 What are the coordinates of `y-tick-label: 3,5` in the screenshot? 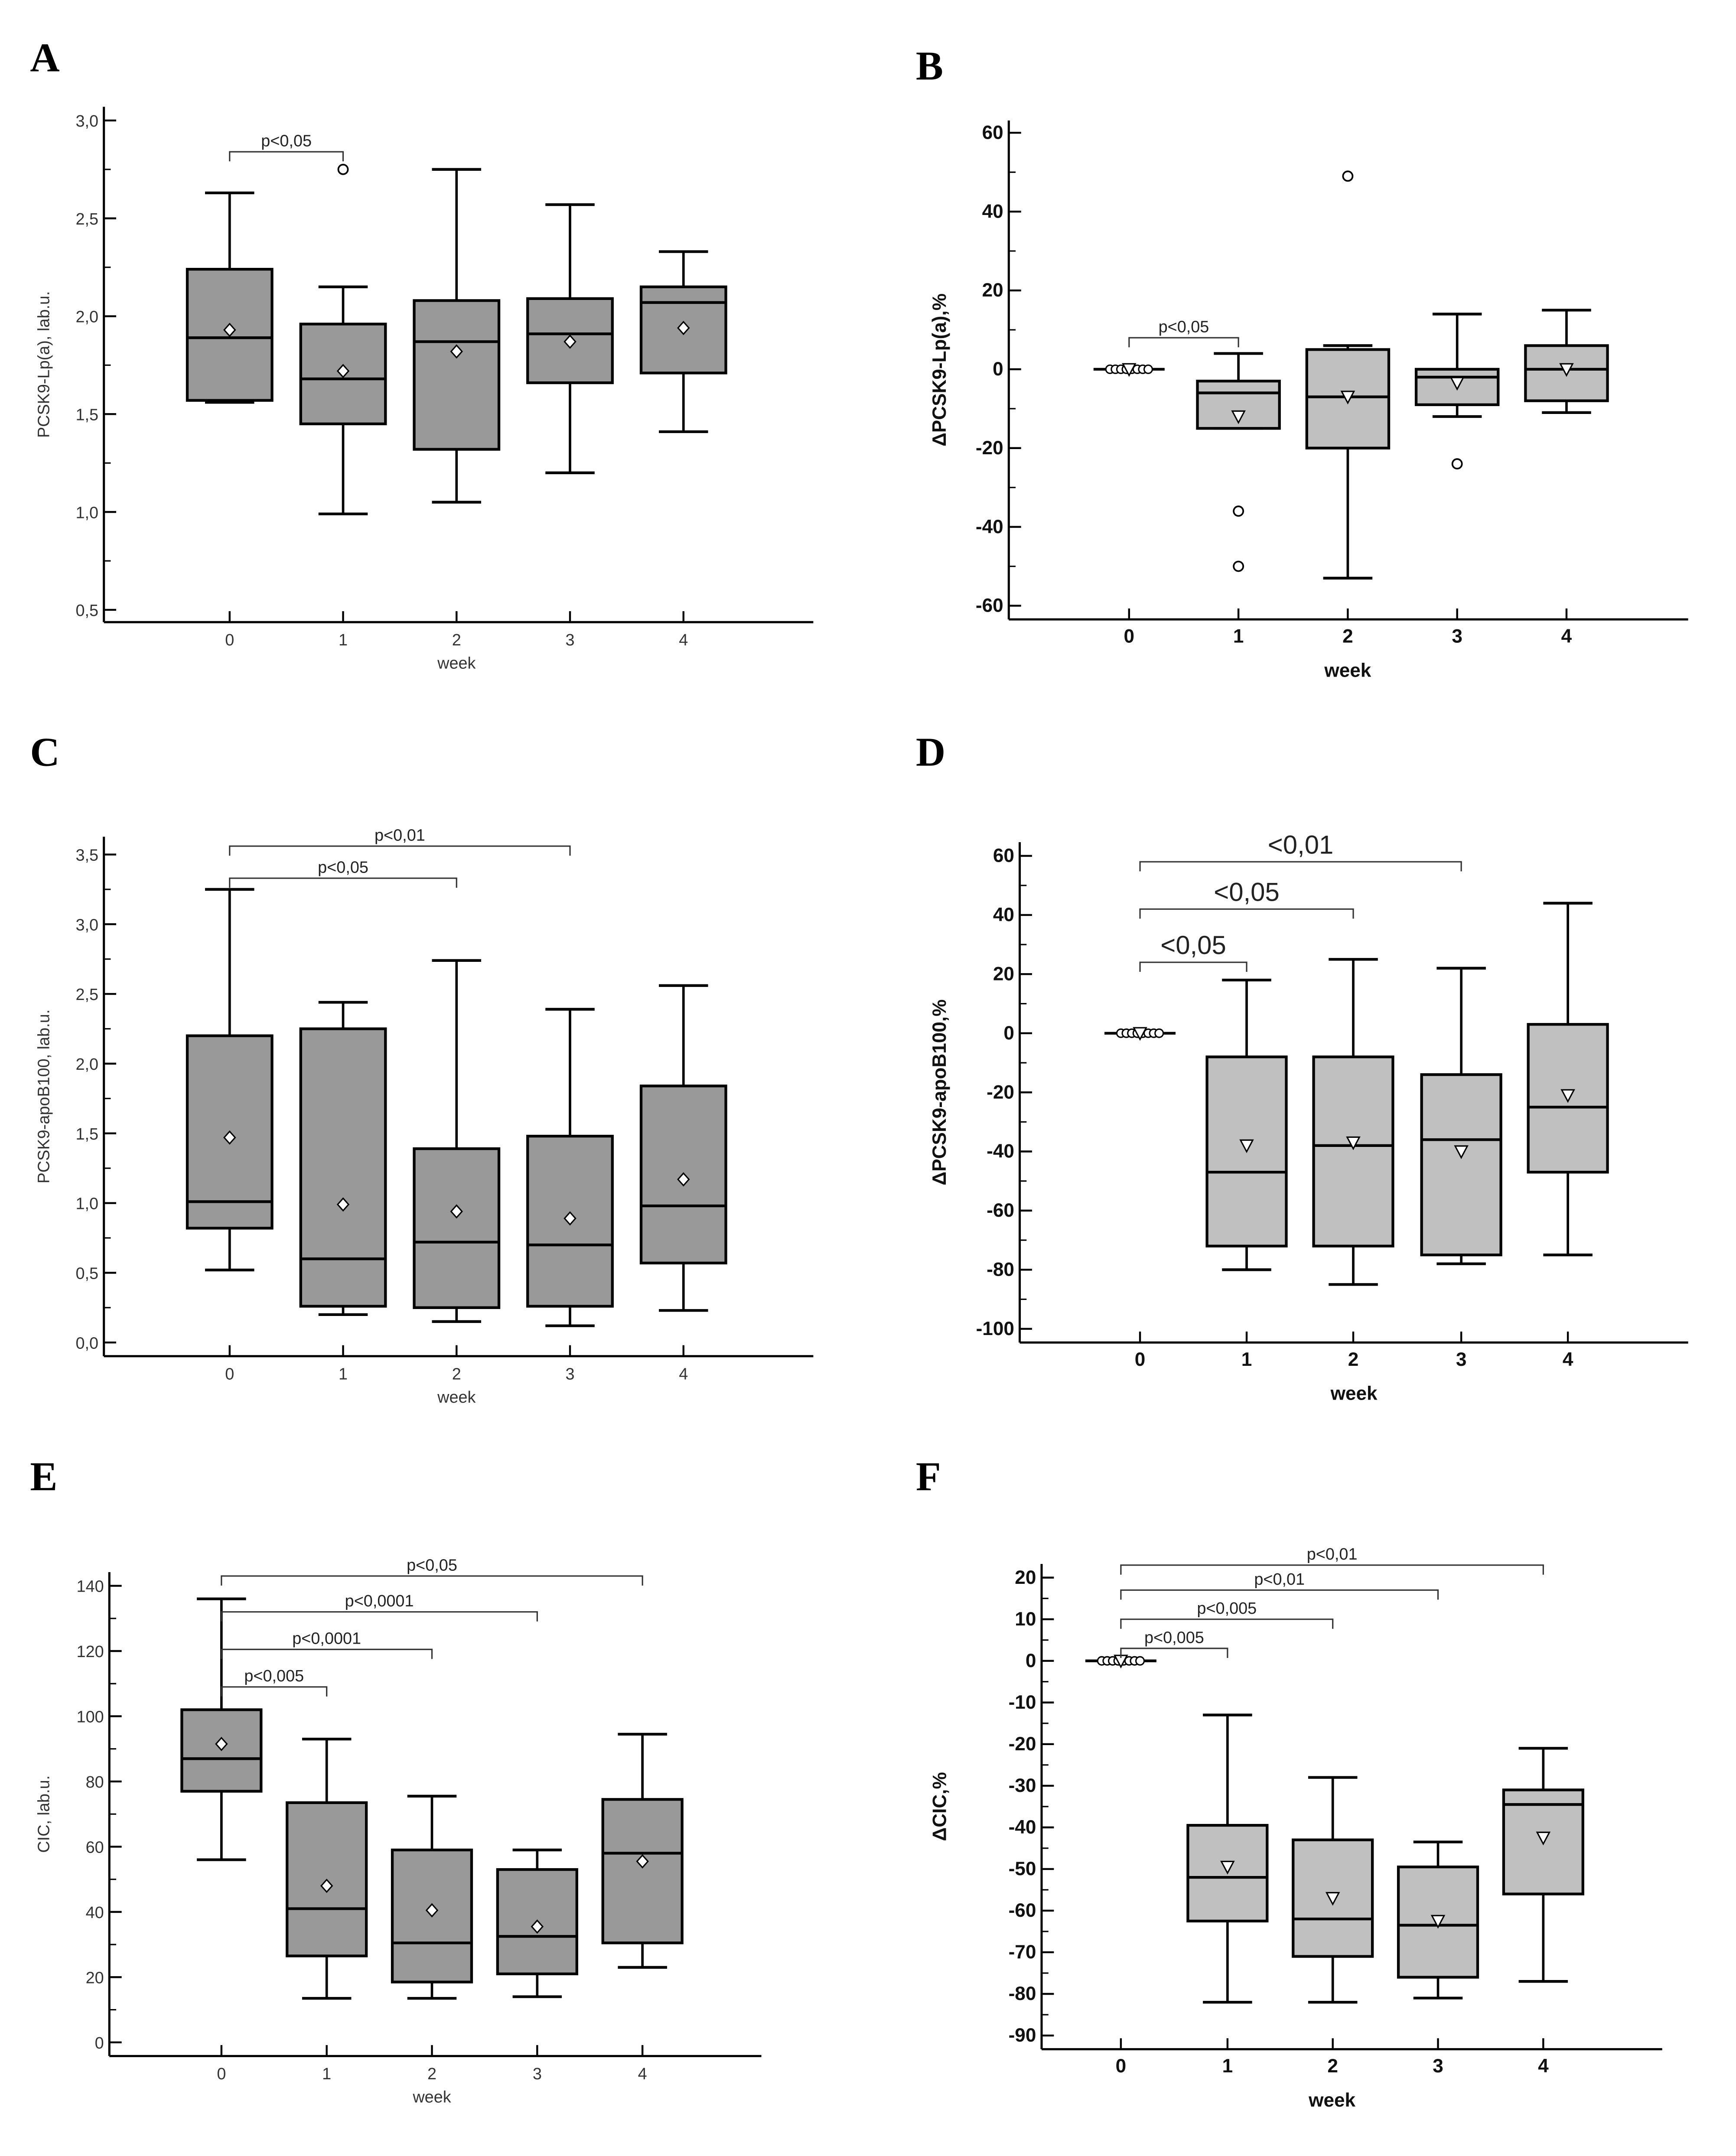 It's located at (86, 856).